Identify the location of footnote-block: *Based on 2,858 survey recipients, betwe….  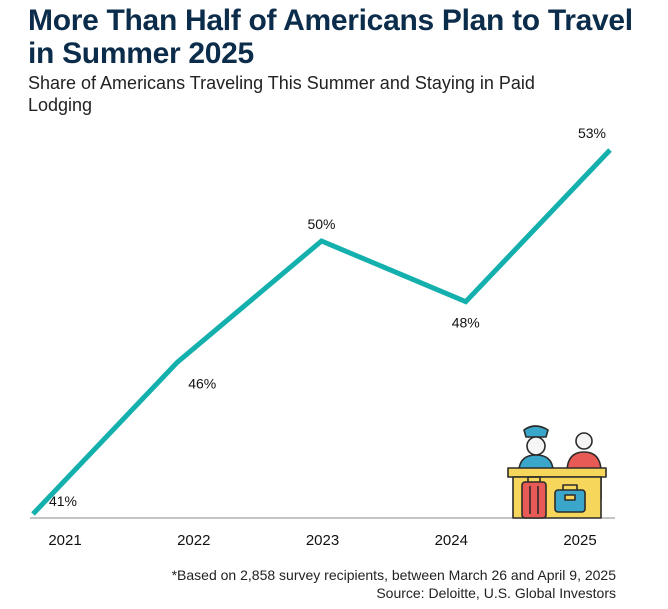
(394, 584).